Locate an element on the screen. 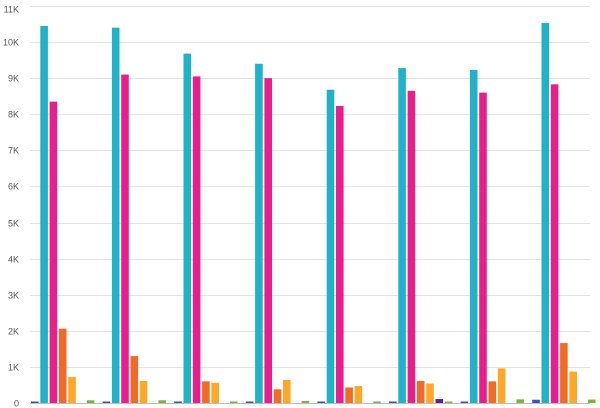  y-tick-label: 8K is located at coordinates (13, 115).